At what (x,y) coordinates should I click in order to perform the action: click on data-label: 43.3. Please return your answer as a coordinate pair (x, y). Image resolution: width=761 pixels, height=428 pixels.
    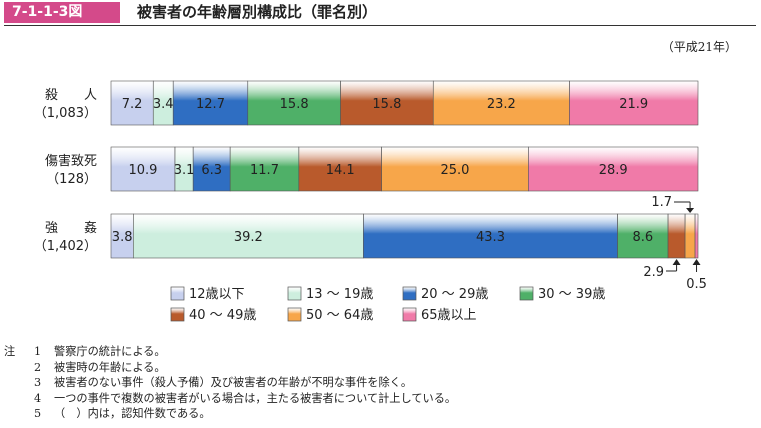
    Looking at the image, I should click on (490, 237).